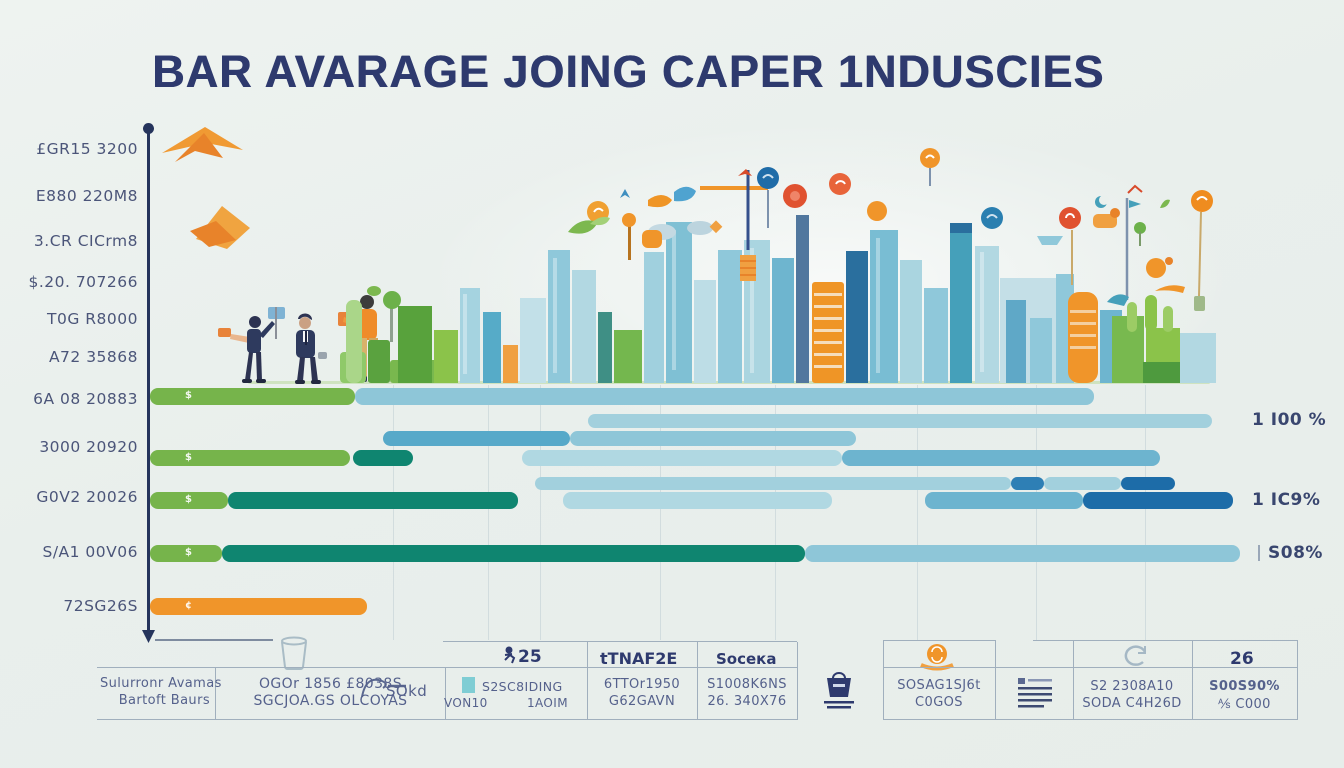  I want to click on table-cell-text: C0GOS, so click(939, 702).